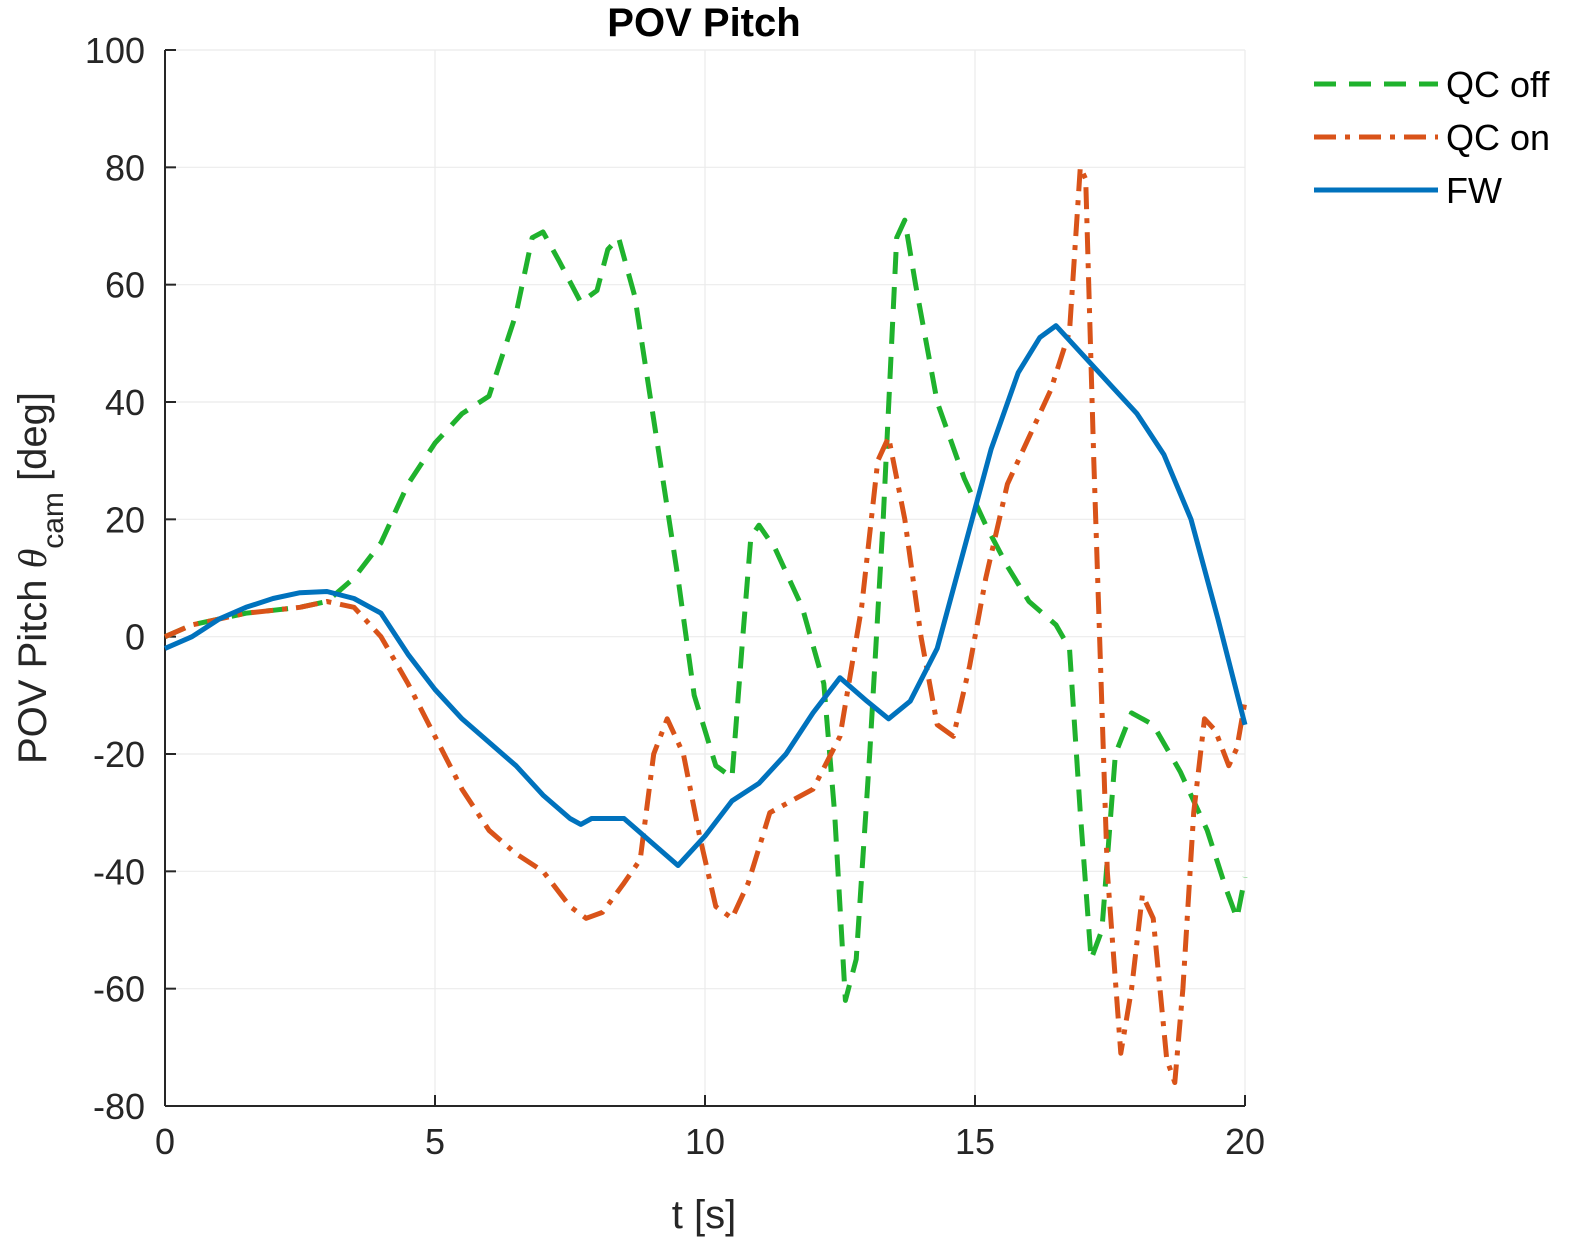 The width and height of the screenshot is (1589, 1253). I want to click on x-tick-label: 0, so click(165, 1141).